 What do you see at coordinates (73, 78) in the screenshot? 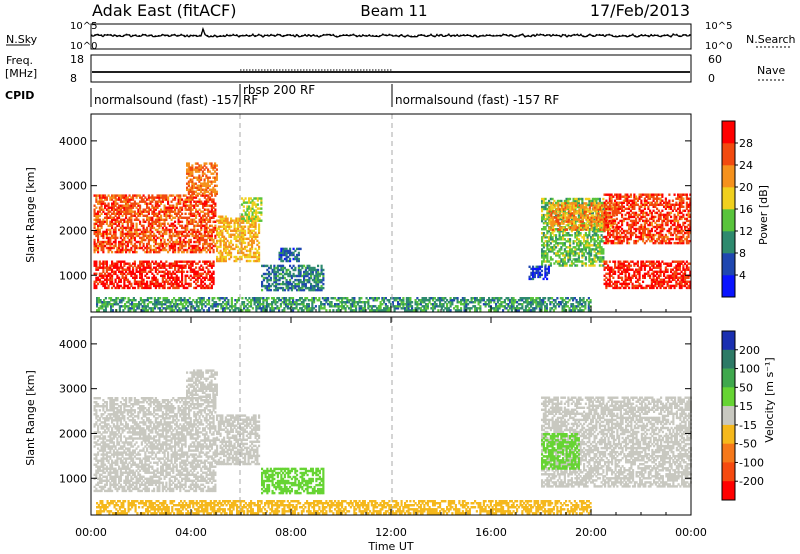
I see `freq-tick-bottom: 8` at bounding box center [73, 78].